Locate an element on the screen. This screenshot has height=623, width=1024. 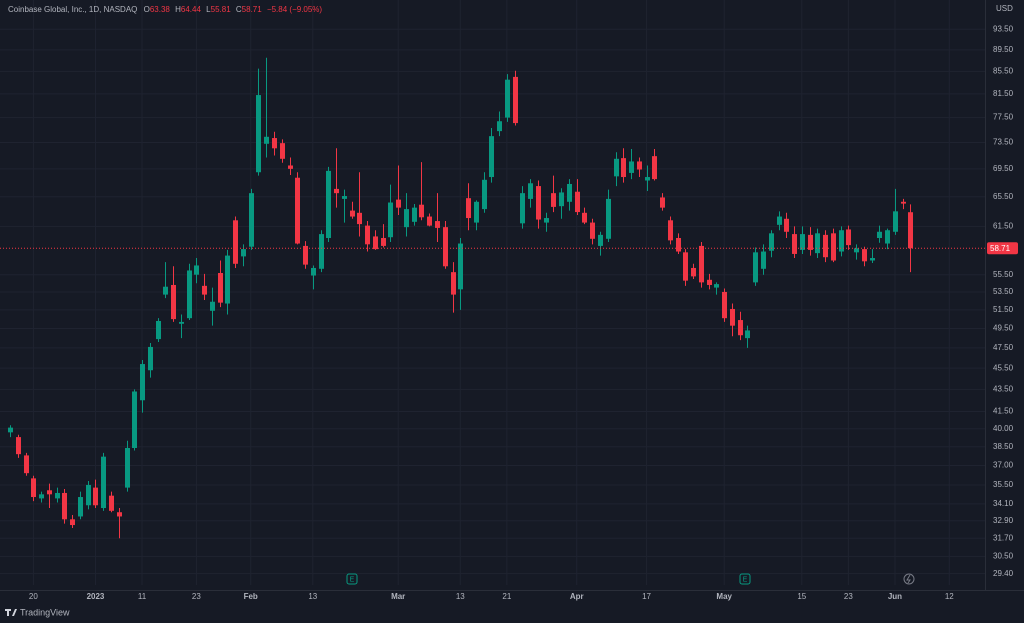
y-tick-label: 29.40 is located at coordinates (1003, 573).